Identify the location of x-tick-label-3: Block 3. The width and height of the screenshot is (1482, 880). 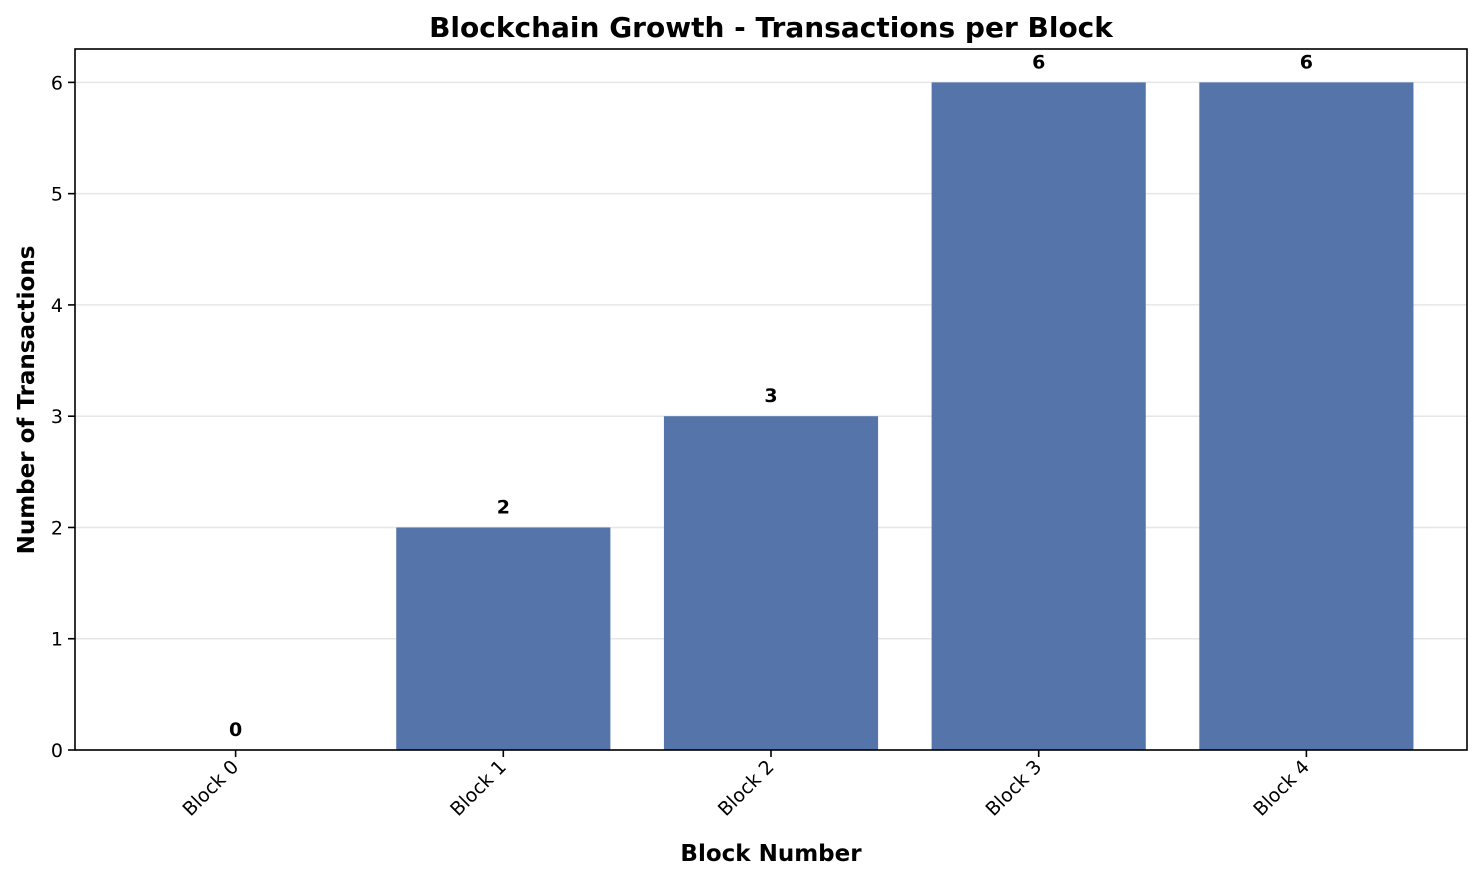
(1014, 788).